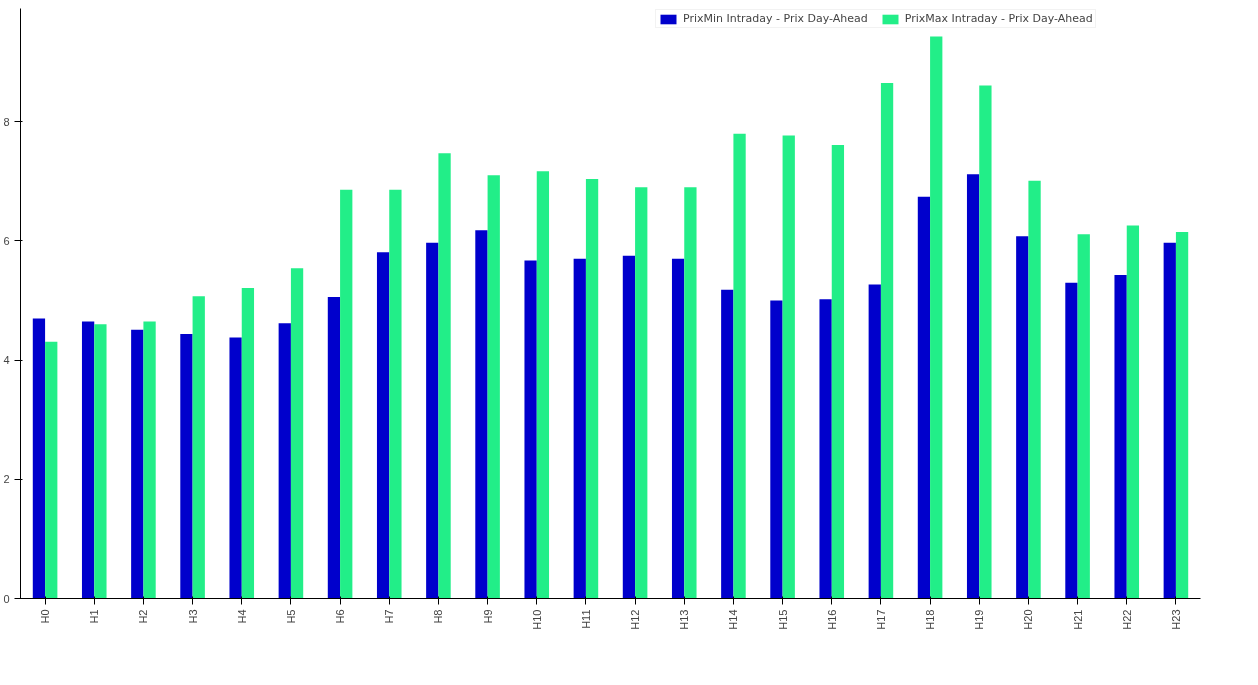 This screenshot has width=1258, height=685. Describe the element at coordinates (6, 240) in the screenshot. I see `y-tick-label: 6` at that location.